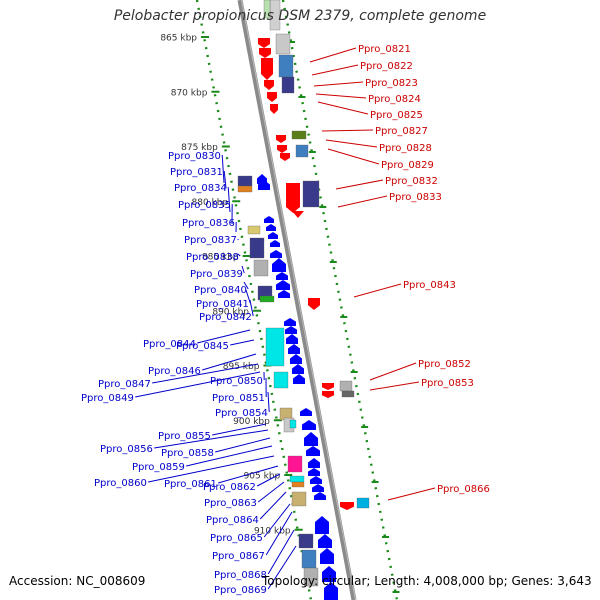  What do you see at coordinates (187, 453) in the screenshot?
I see `reverse-gene-label: Ppro_0858` at bounding box center [187, 453].